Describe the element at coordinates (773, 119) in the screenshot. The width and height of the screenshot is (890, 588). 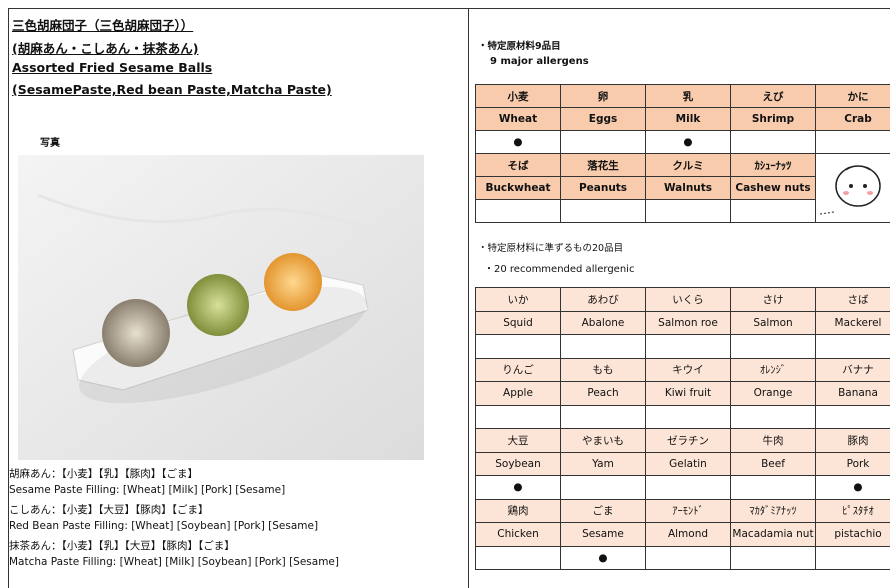
I see `allergen-en: Shrimp` at that location.